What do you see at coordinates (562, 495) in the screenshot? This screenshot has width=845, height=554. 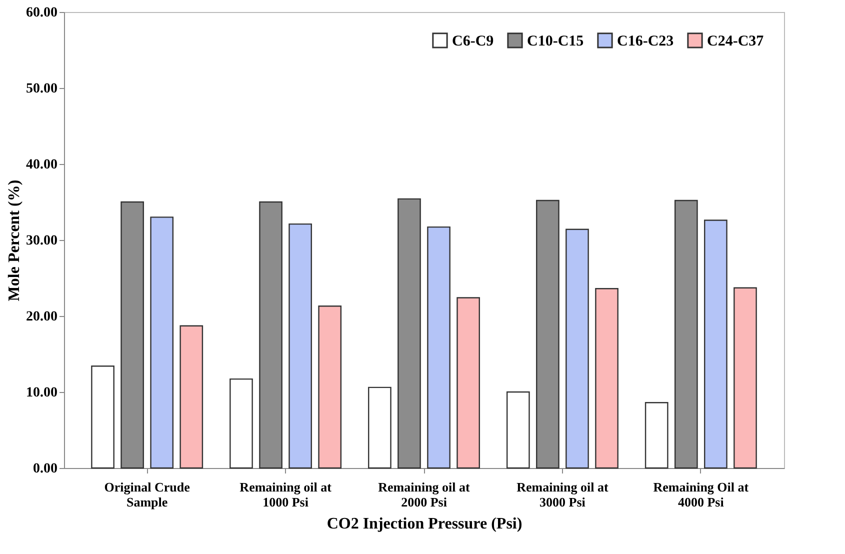 I see `x-tick-label: Remaining oil at 3000 Psi` at bounding box center [562, 495].